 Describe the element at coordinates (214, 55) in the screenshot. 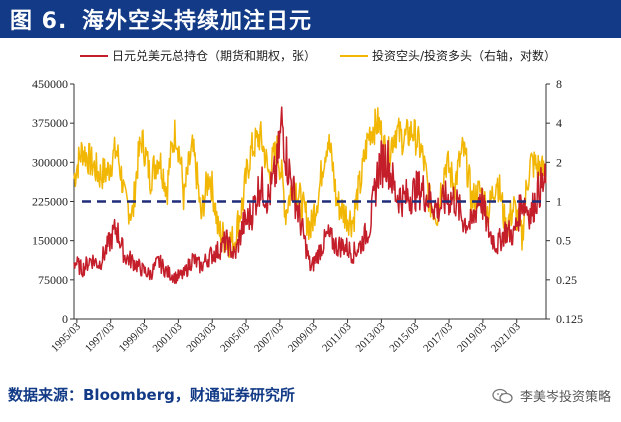

I see `legend-label-total-position: 日元兑美元总持仓（期货和期权，张）` at that location.